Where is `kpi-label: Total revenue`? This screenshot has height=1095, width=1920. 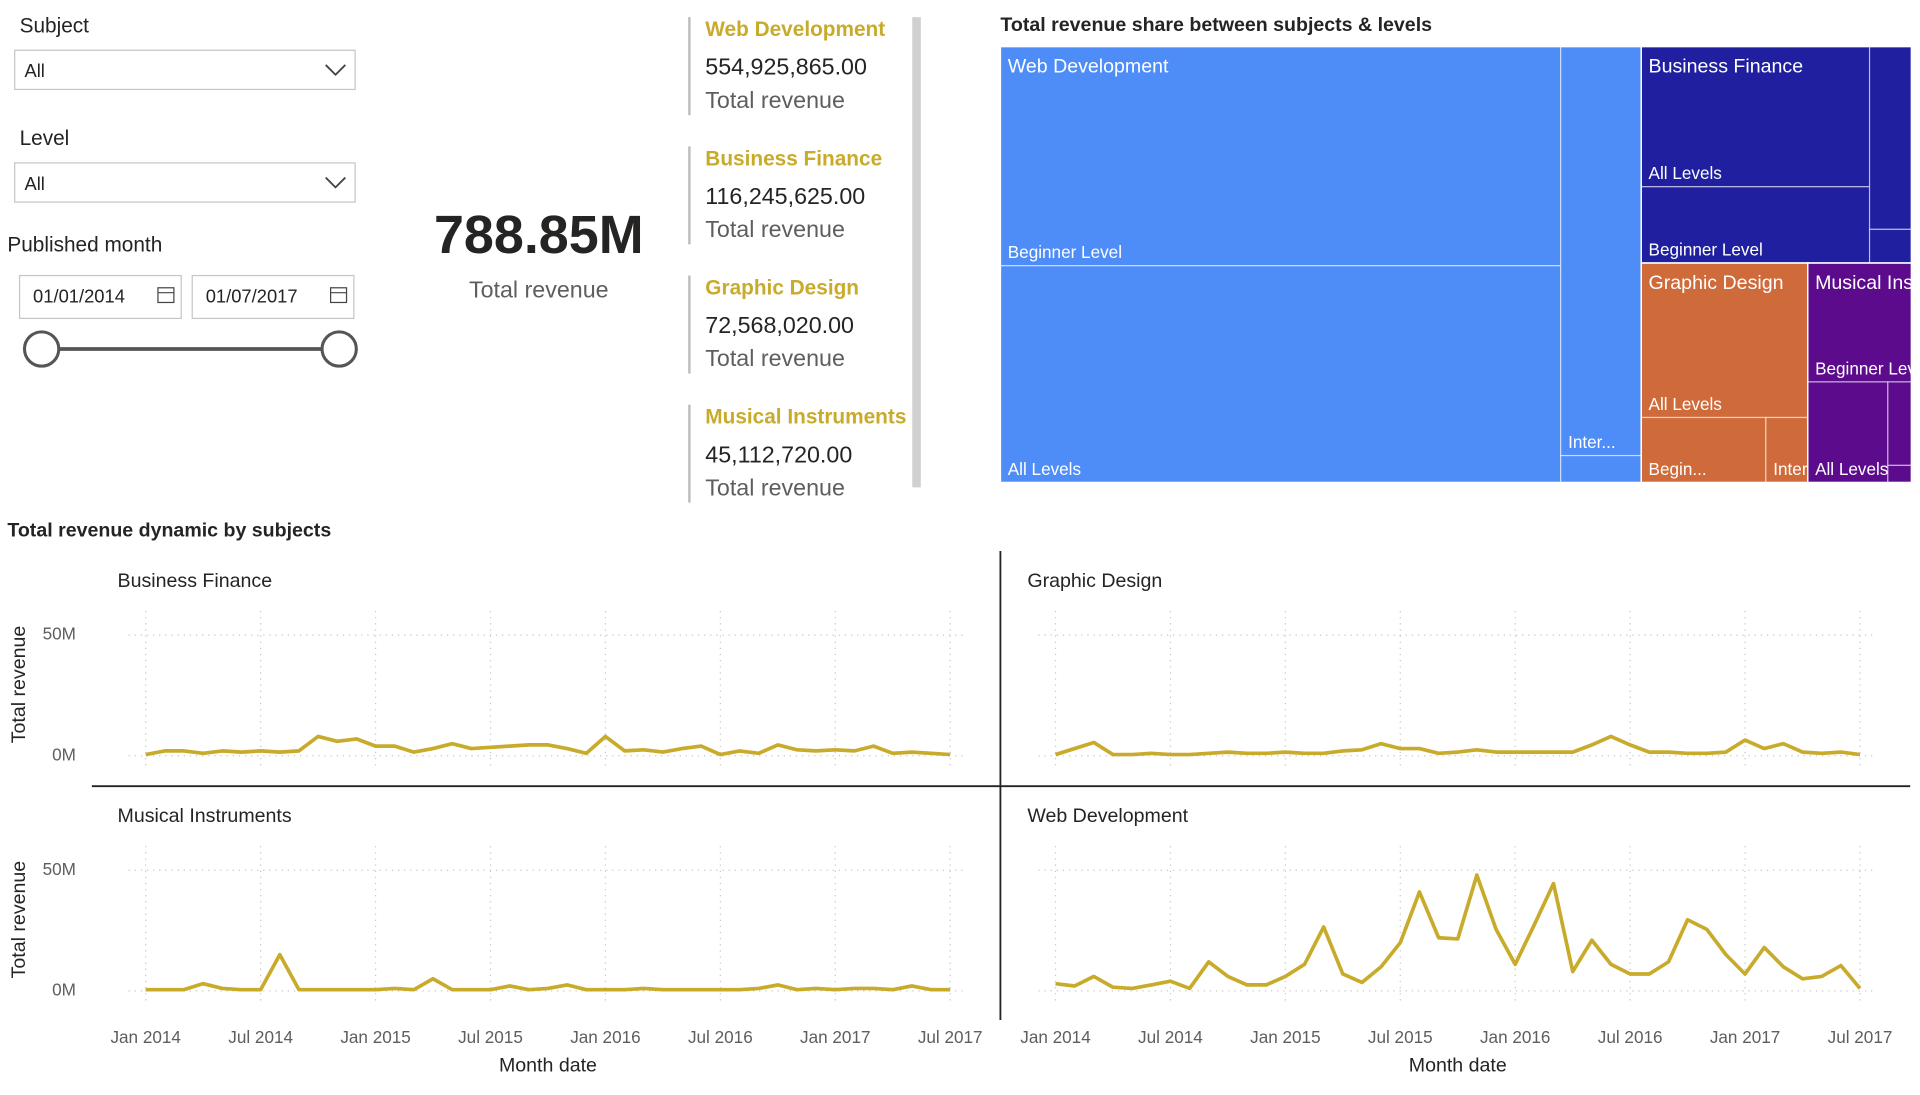
kpi-label: Total revenue is located at coordinates (539, 290).